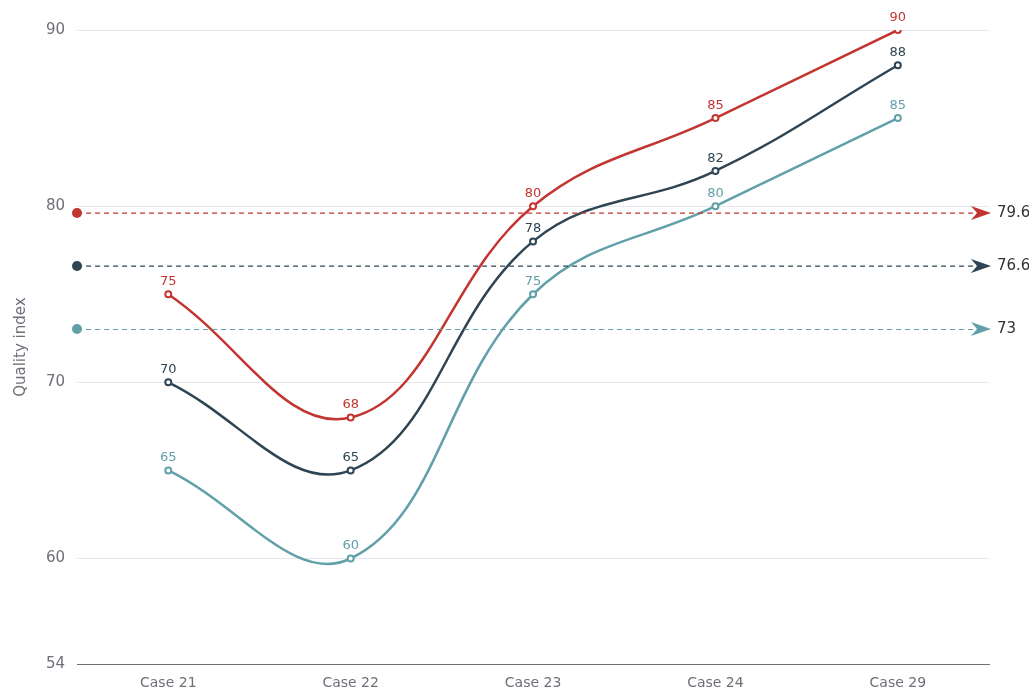  What do you see at coordinates (1007, 328) in the screenshot?
I see `ref-line-label: 73` at bounding box center [1007, 328].